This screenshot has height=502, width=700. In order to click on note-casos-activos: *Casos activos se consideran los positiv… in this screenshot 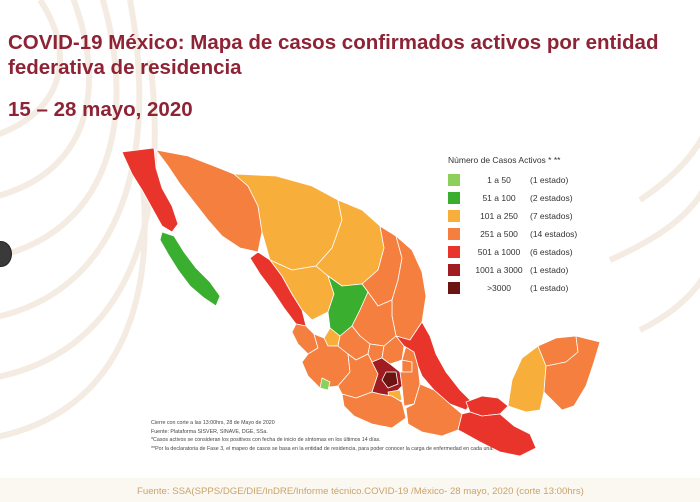, I will do `click(266, 440)`.